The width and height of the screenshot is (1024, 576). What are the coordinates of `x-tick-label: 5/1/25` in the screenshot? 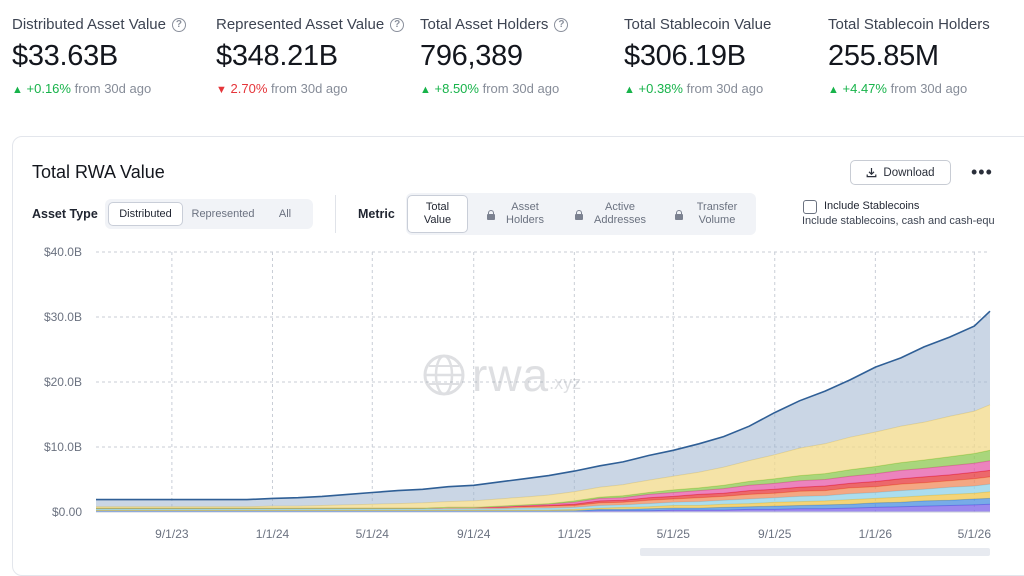 It's located at (674, 534).